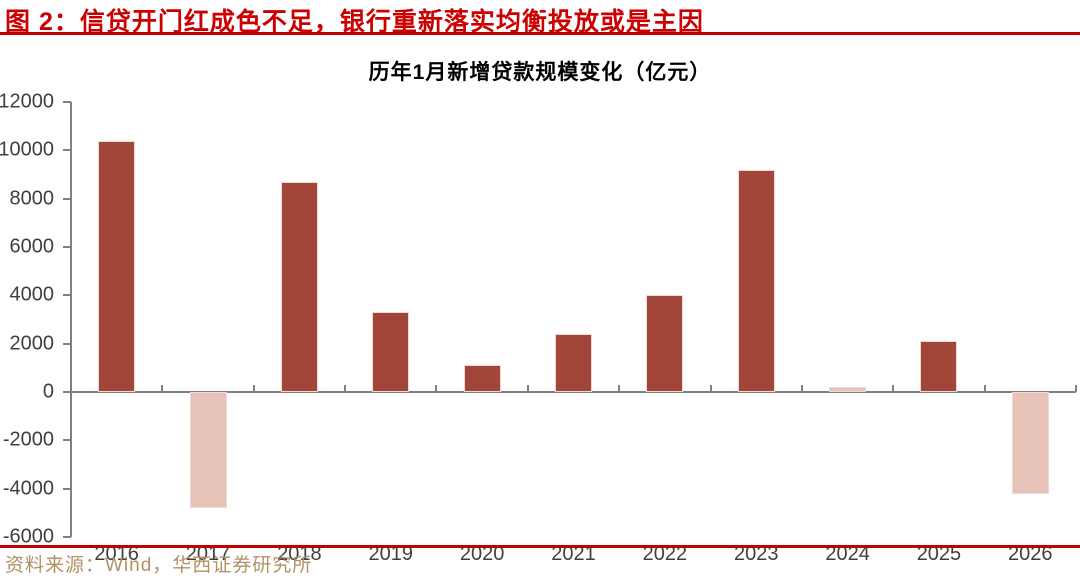 The width and height of the screenshot is (1080, 576). What do you see at coordinates (756, 280) in the screenshot?
I see `bar-2023` at bounding box center [756, 280].